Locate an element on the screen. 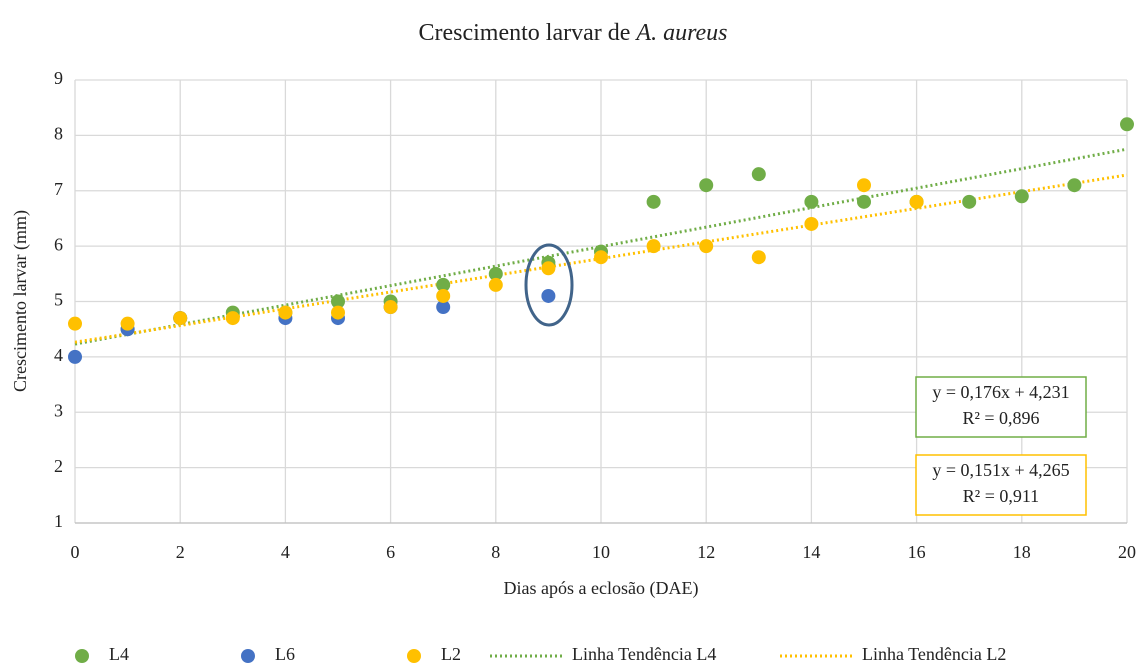 The height and width of the screenshot is (668, 1145). x-tick-label: 16 is located at coordinates (917, 552).